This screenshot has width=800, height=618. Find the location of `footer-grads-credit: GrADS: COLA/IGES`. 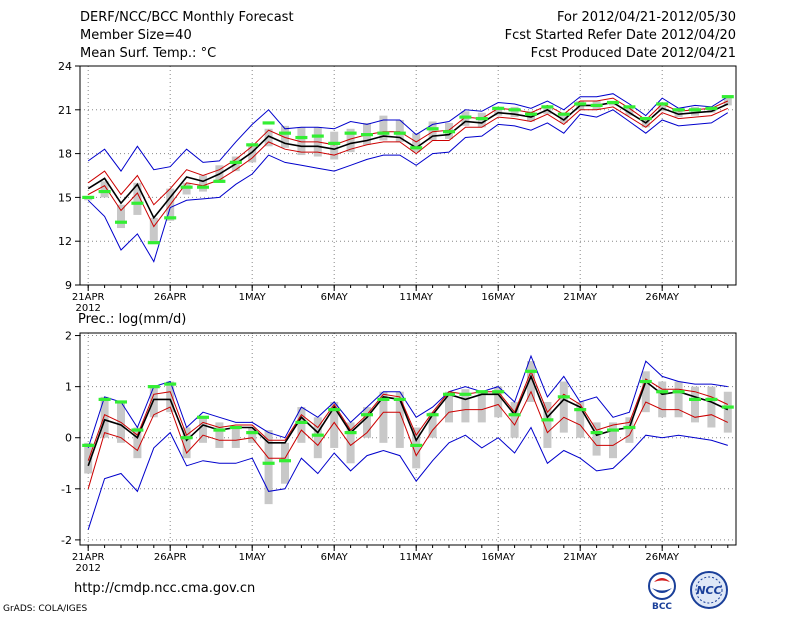

footer-grads-credit: GrADS: COLA/IGES is located at coordinates (45, 609).